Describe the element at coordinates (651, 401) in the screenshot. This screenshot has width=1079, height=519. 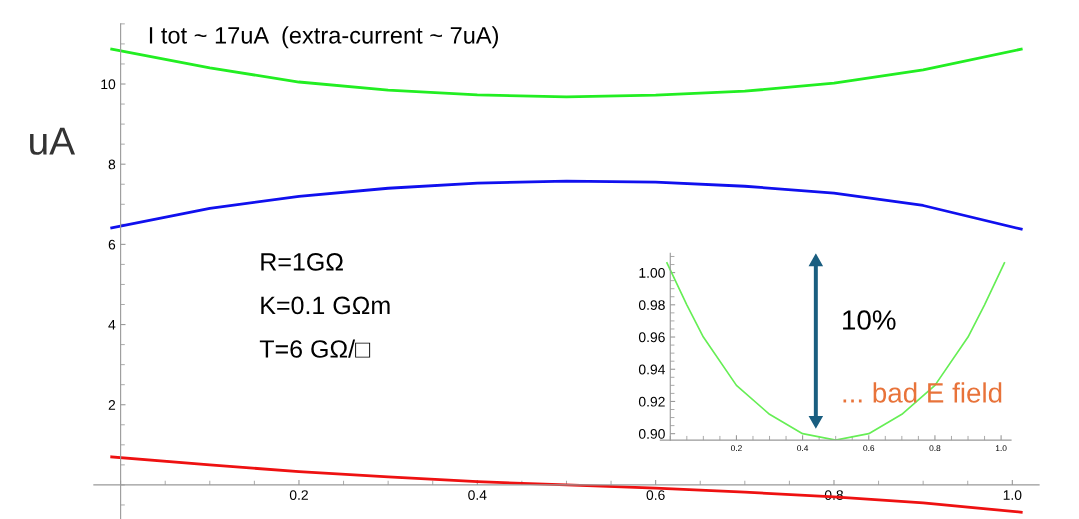
I see `y-tick-label: 0.92` at that location.